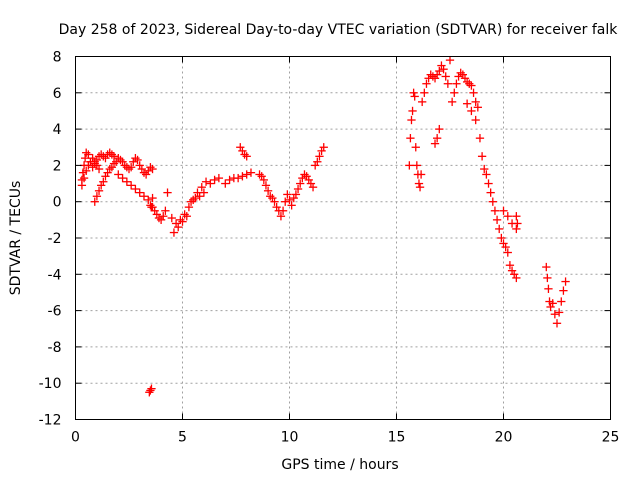 The width and height of the screenshot is (640, 480). Describe the element at coordinates (55, 275) in the screenshot. I see `y-tick-label: -4` at that location.